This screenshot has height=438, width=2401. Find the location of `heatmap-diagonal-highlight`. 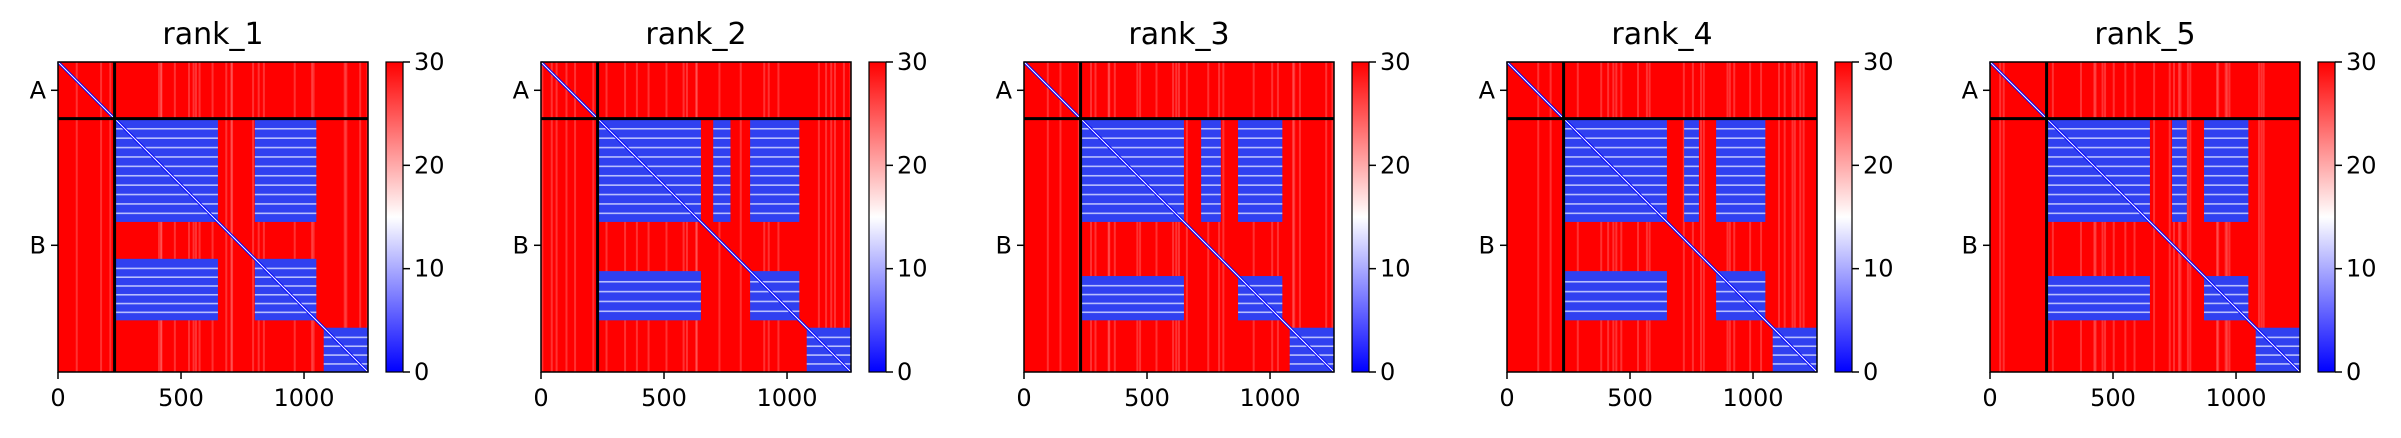

heatmap-diagonal-highlight is located at coordinates (1179, 217).